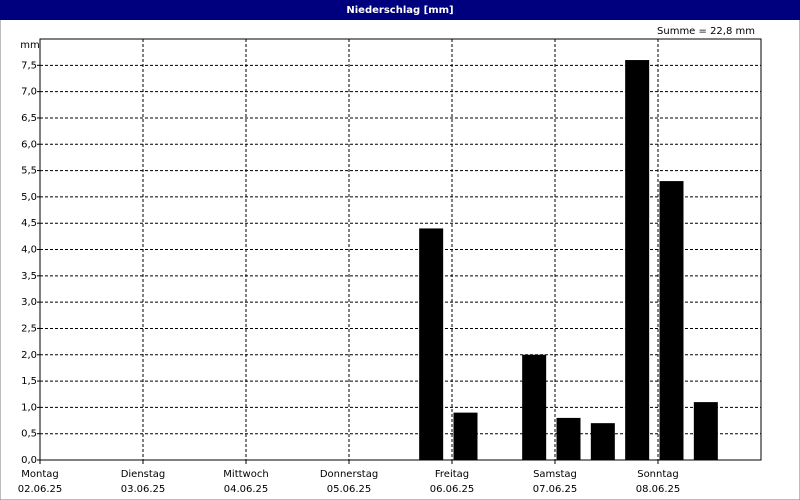 This screenshot has height=500, width=800. I want to click on day-date: 04.06.25, so click(246, 489).